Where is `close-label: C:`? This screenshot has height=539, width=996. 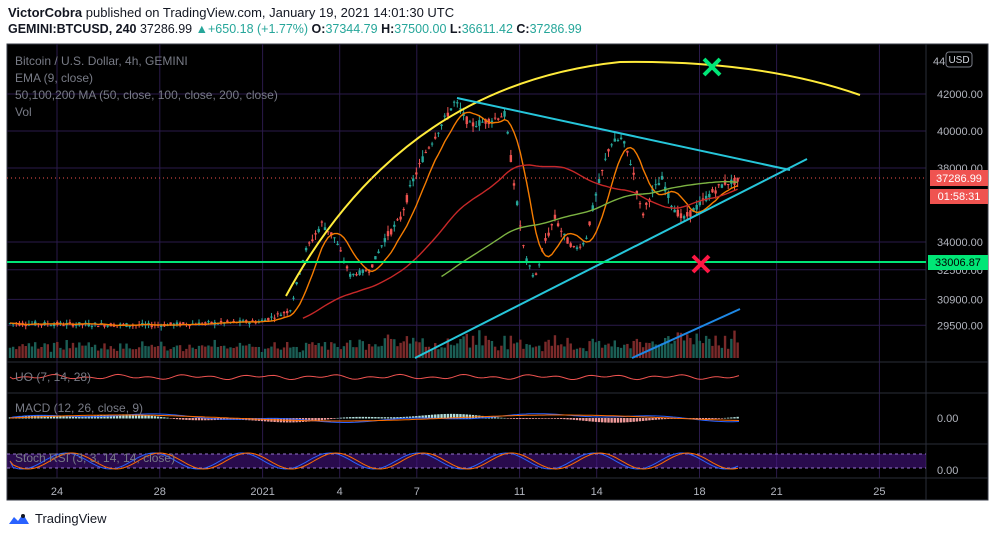 close-label: C: is located at coordinates (523, 29).